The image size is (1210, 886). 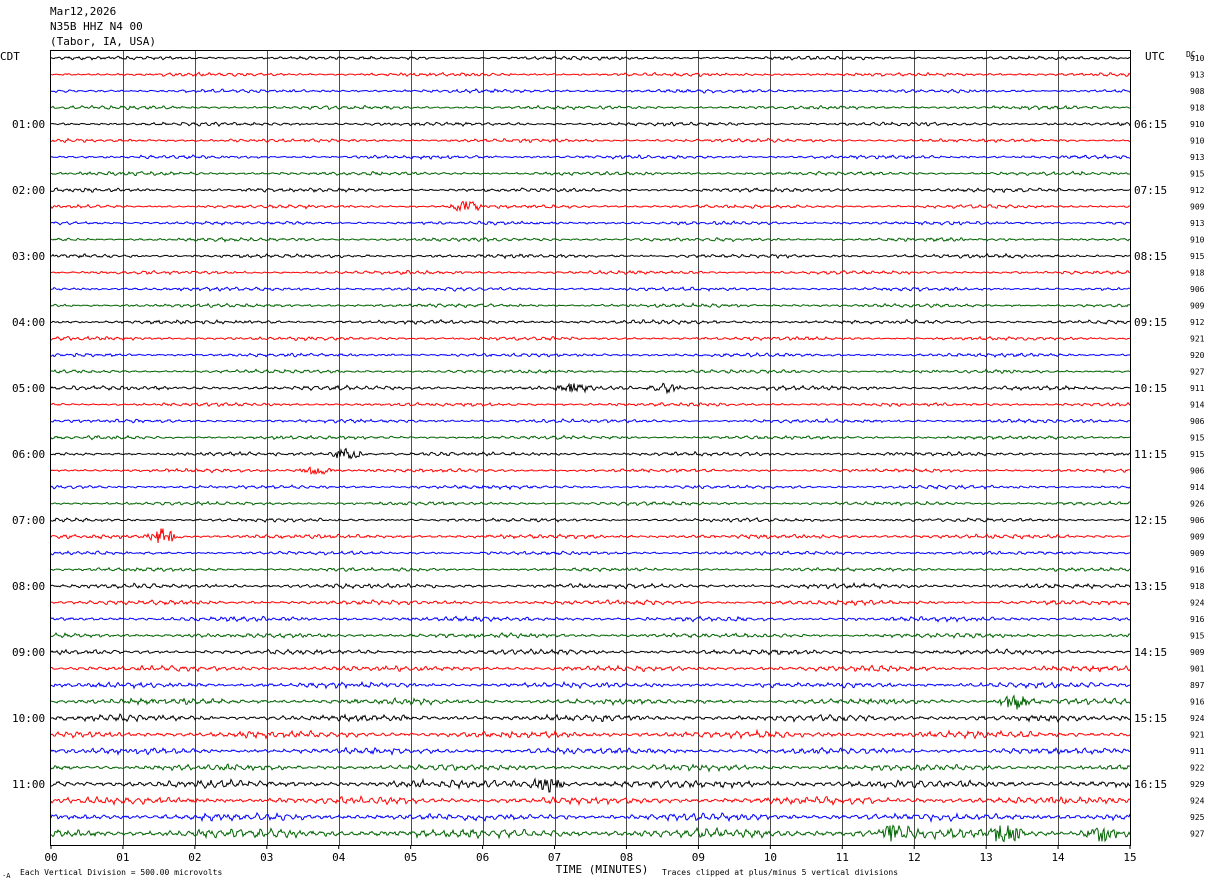 What do you see at coordinates (1197, 817) in the screenshot?
I see `dc-offset-value: 925` at bounding box center [1197, 817].